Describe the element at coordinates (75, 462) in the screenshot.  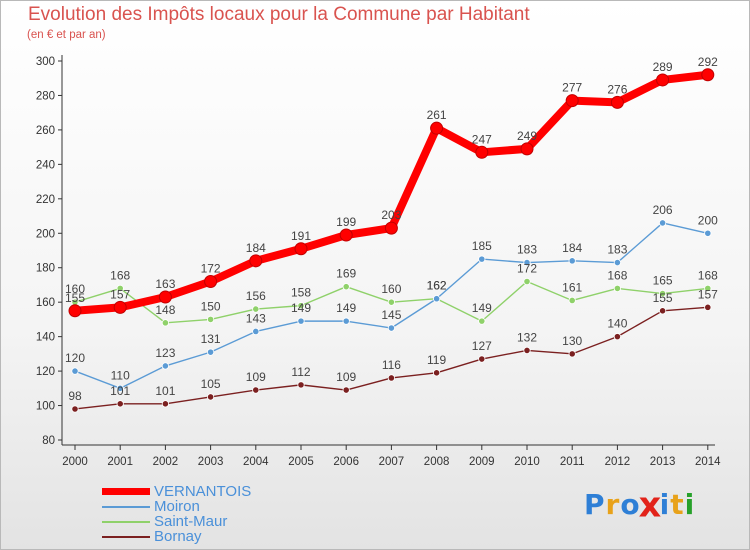
I see `x-tick-label: 2000` at that location.